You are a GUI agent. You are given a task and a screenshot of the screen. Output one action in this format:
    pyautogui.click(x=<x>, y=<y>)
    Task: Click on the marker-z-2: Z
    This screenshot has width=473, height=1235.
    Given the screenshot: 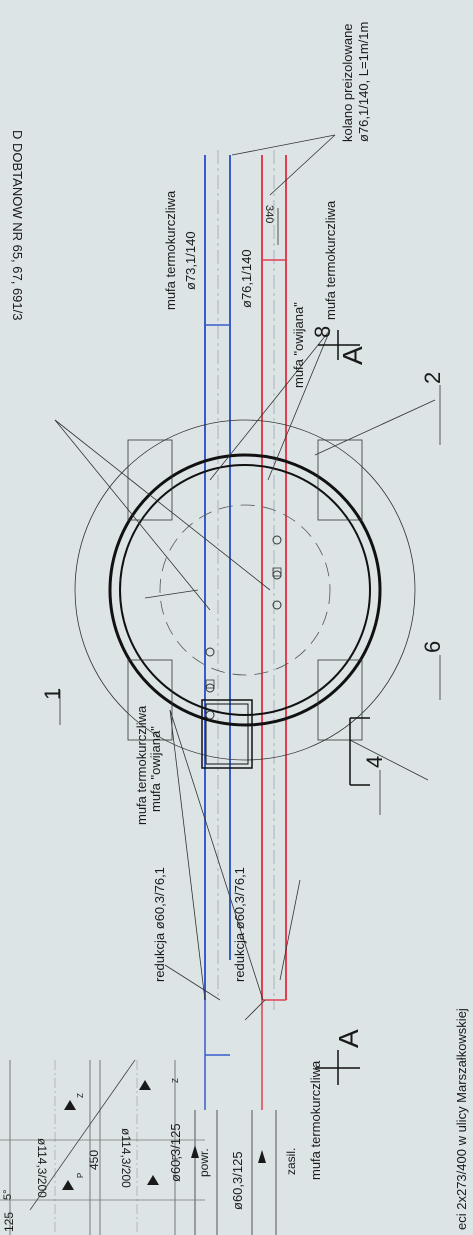 What is the action you would take?
    pyautogui.click(x=175, y=1080)
    